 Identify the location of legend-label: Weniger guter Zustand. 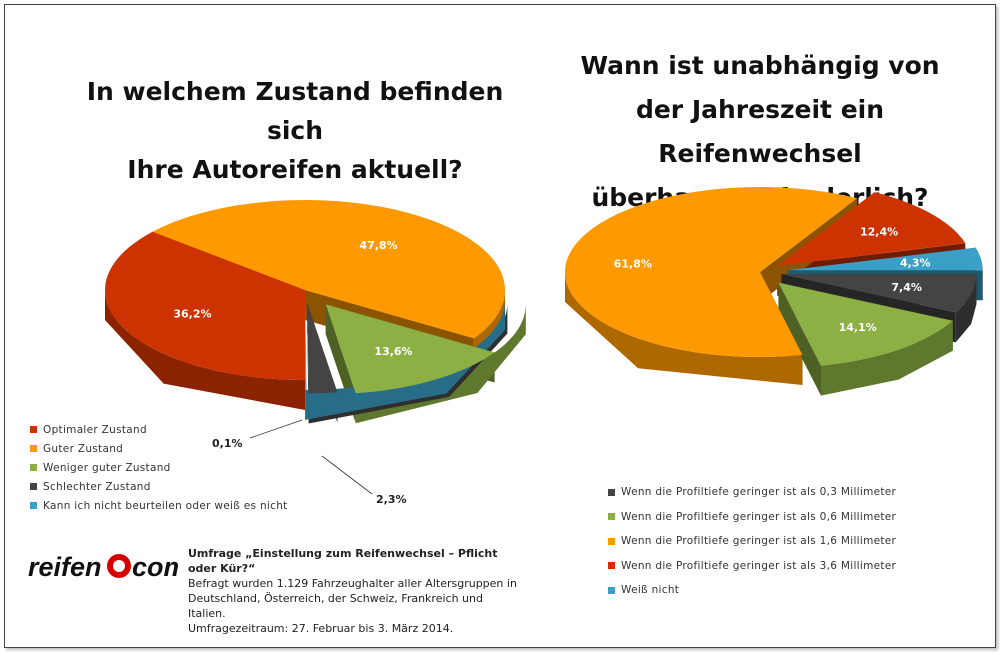
(107, 467).